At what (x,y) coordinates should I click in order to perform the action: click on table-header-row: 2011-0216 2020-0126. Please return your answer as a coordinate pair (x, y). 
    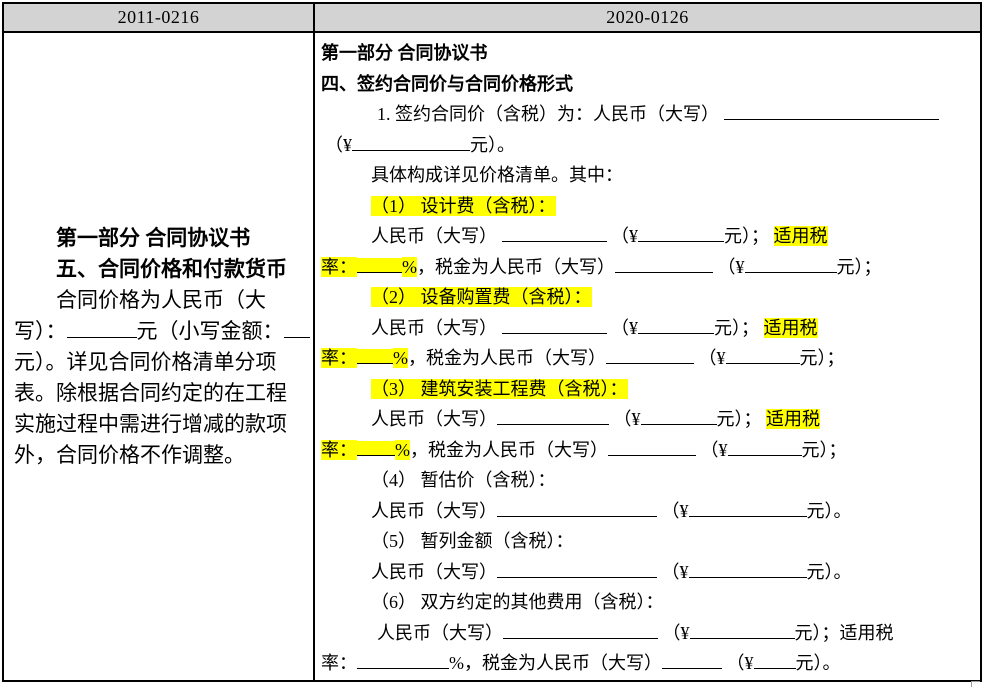
    Looking at the image, I should click on (492, 18).